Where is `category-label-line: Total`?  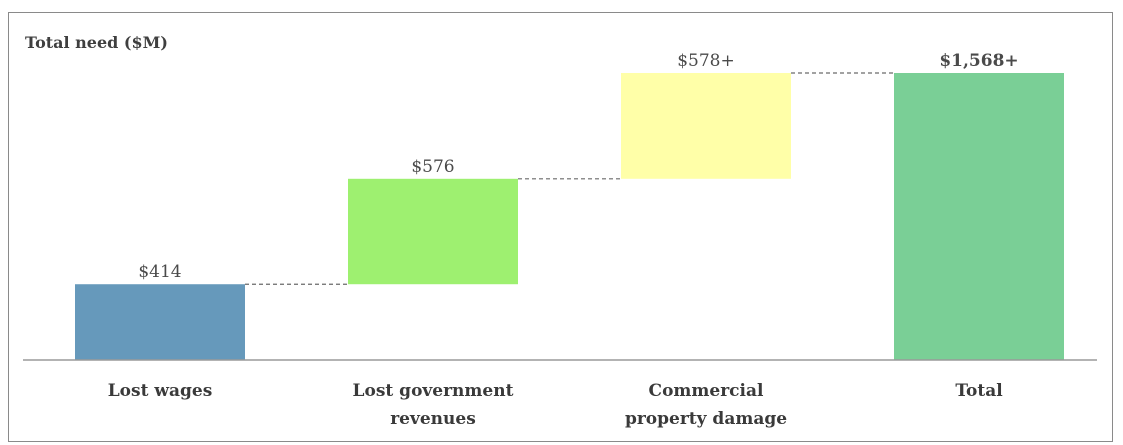 category-label-line: Total is located at coordinates (979, 391).